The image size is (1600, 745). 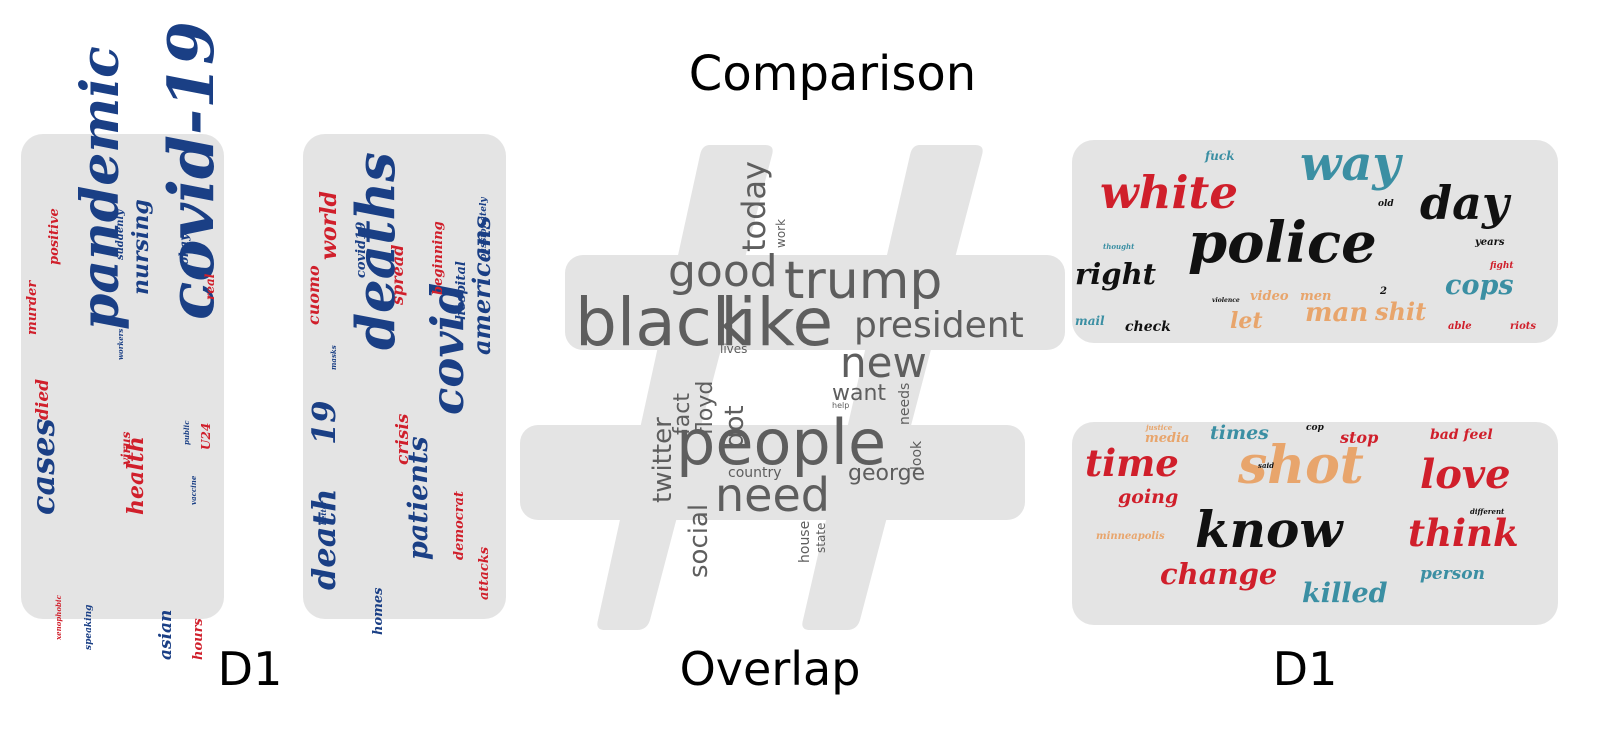 I want to click on overlap-word: floyd, so click(x=705, y=408).